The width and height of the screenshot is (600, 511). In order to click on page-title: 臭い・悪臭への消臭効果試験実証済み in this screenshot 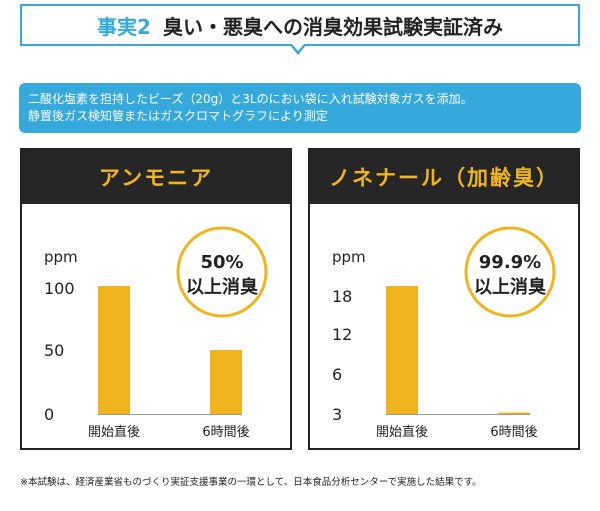, I will do `click(332, 26)`.